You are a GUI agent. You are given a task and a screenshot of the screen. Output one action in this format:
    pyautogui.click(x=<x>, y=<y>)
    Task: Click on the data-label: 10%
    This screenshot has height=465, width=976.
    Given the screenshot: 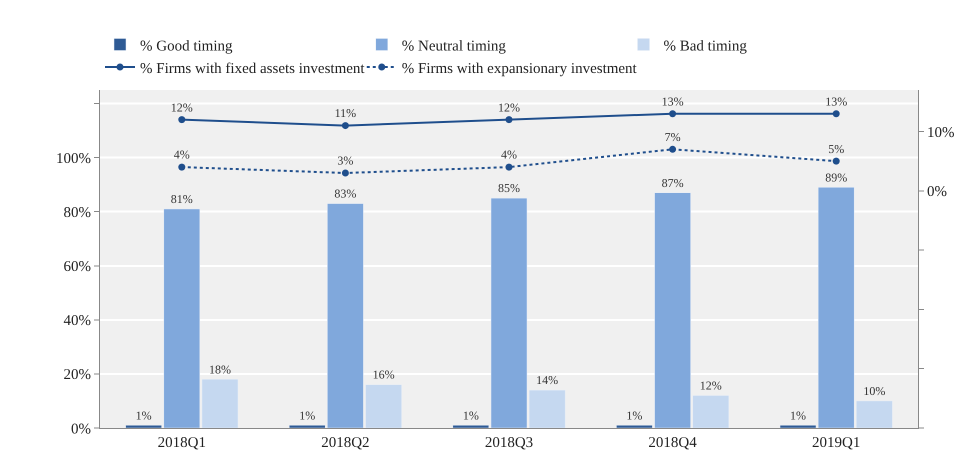 What is the action you would take?
    pyautogui.click(x=874, y=391)
    